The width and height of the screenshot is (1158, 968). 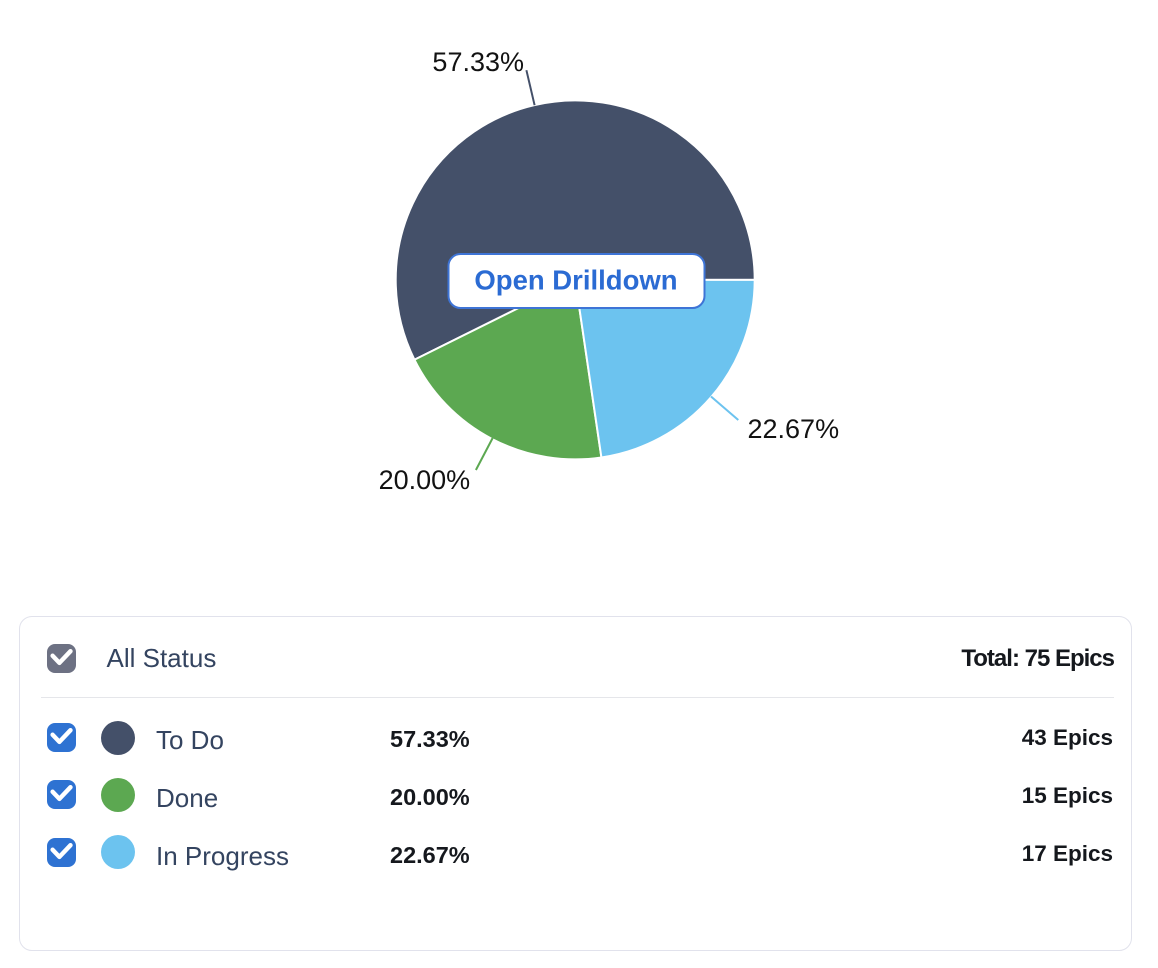 I want to click on svg-text: Open Drilldown, so click(x=575, y=280).